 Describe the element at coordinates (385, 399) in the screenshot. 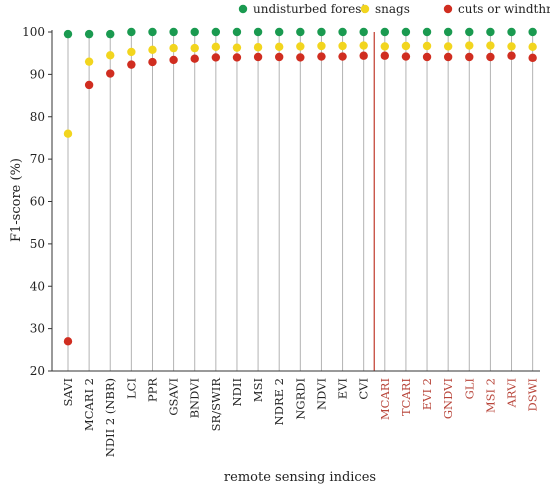

I see `x-tick-label: MCARI` at that location.